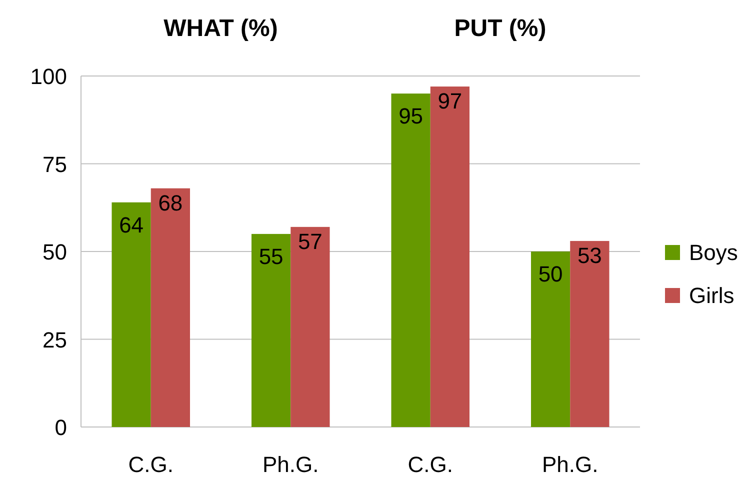 Image resolution: width=753 pixels, height=491 pixels. What do you see at coordinates (131, 225) in the screenshot?
I see `data-label: 64` at bounding box center [131, 225].